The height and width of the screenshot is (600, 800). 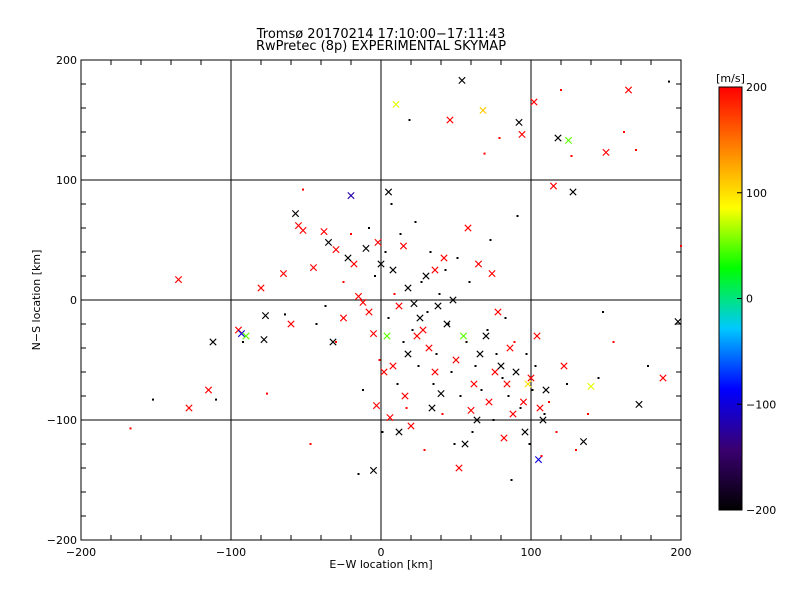 I want to click on colorbar-tick-label: 200, so click(x=756, y=87).